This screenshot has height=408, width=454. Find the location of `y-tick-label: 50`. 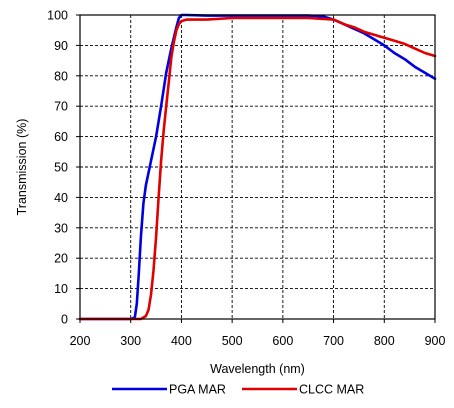

y-tick-label: 50 is located at coordinates (61, 168).